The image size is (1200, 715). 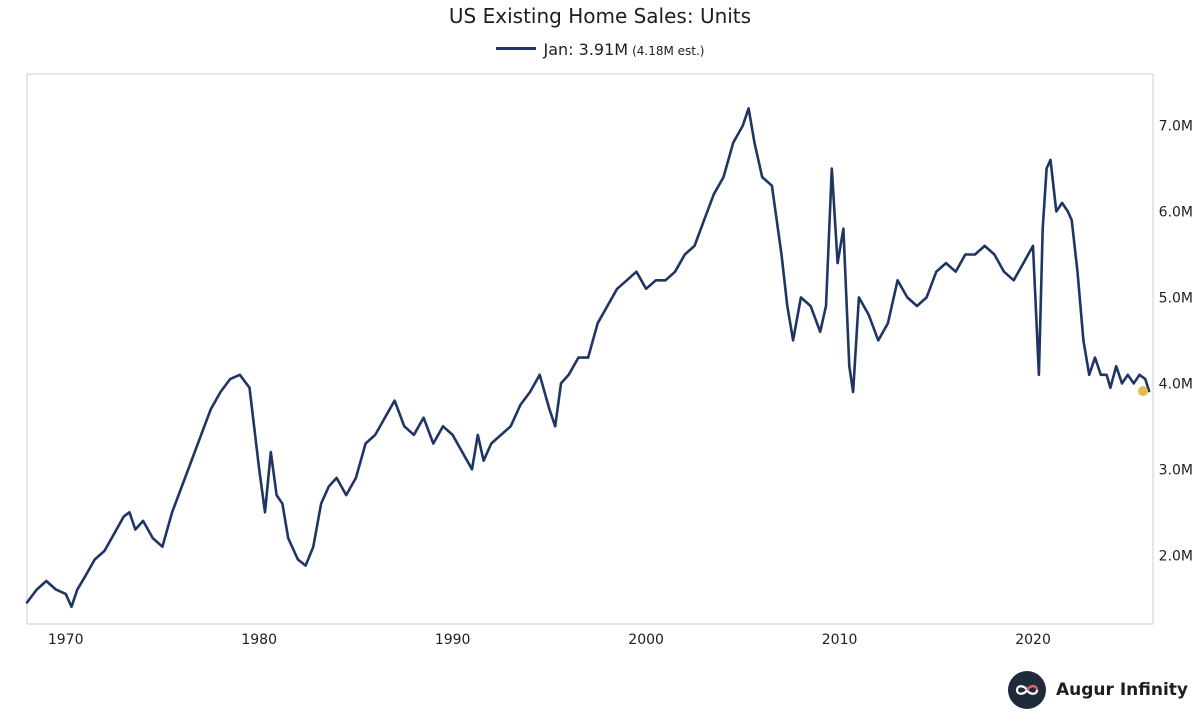 I want to click on chart-legend: Jan: 3.91M (4.18M est.), so click(x=600, y=49).